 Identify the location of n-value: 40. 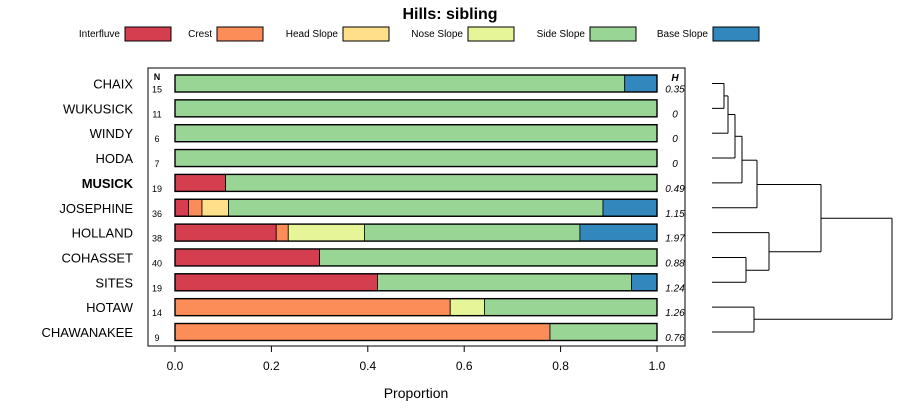
(157, 263).